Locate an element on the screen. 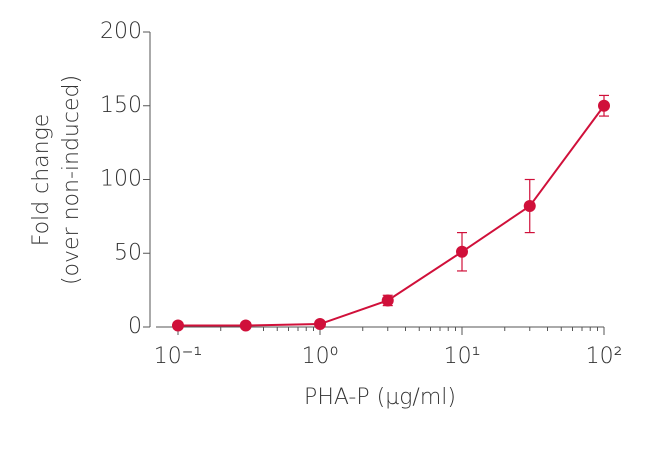 The height and width of the screenshot is (451, 650). y-tick-label: 50 is located at coordinates (128, 252).